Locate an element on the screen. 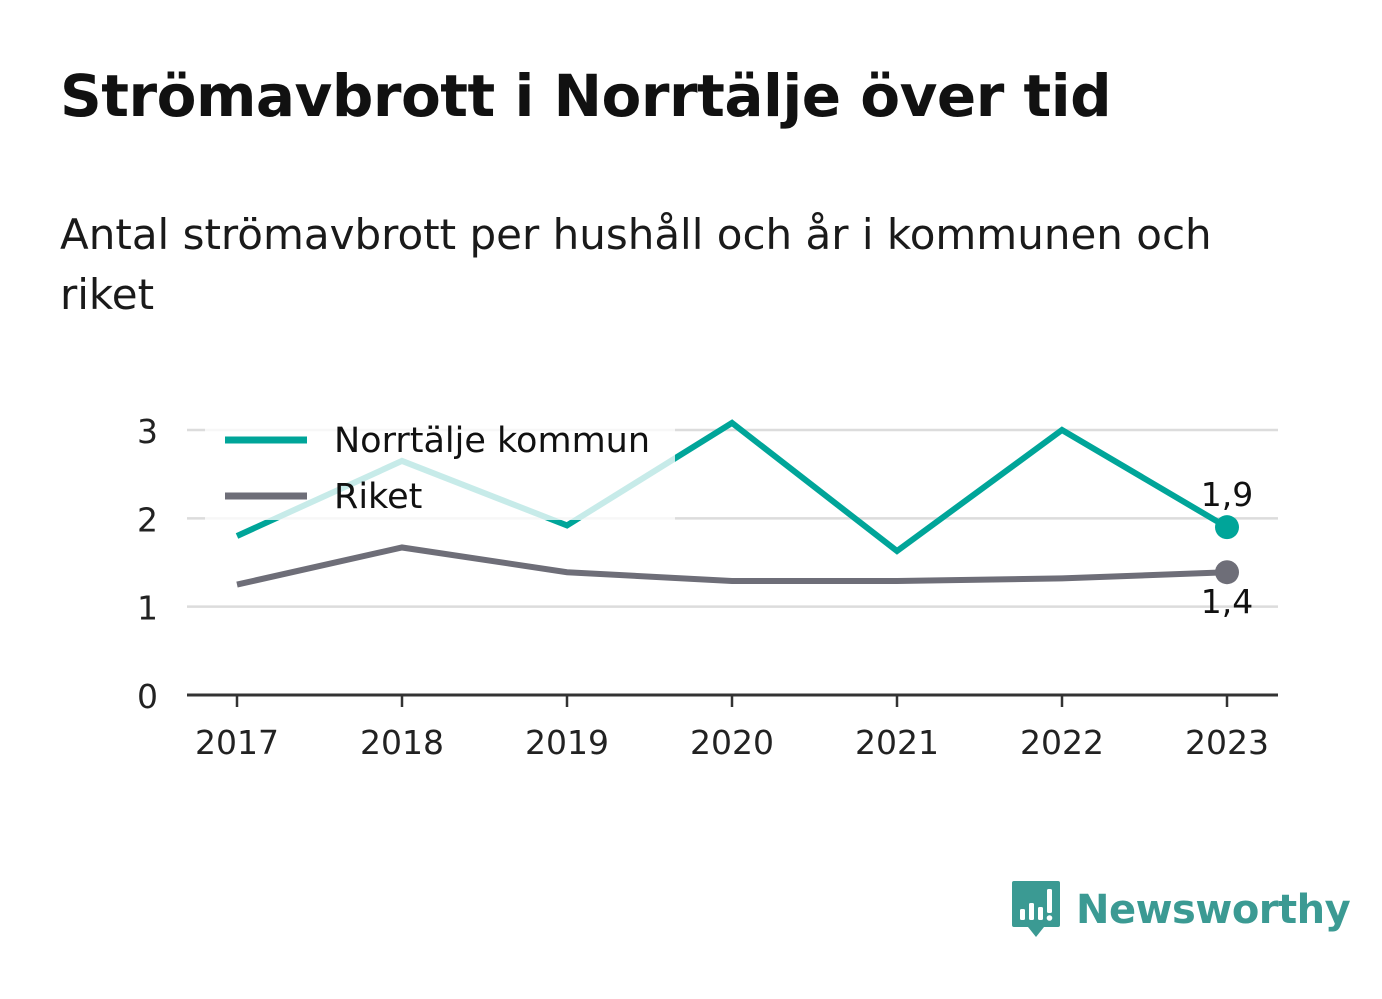  end-value-label: 1,9 is located at coordinates (1227, 494).